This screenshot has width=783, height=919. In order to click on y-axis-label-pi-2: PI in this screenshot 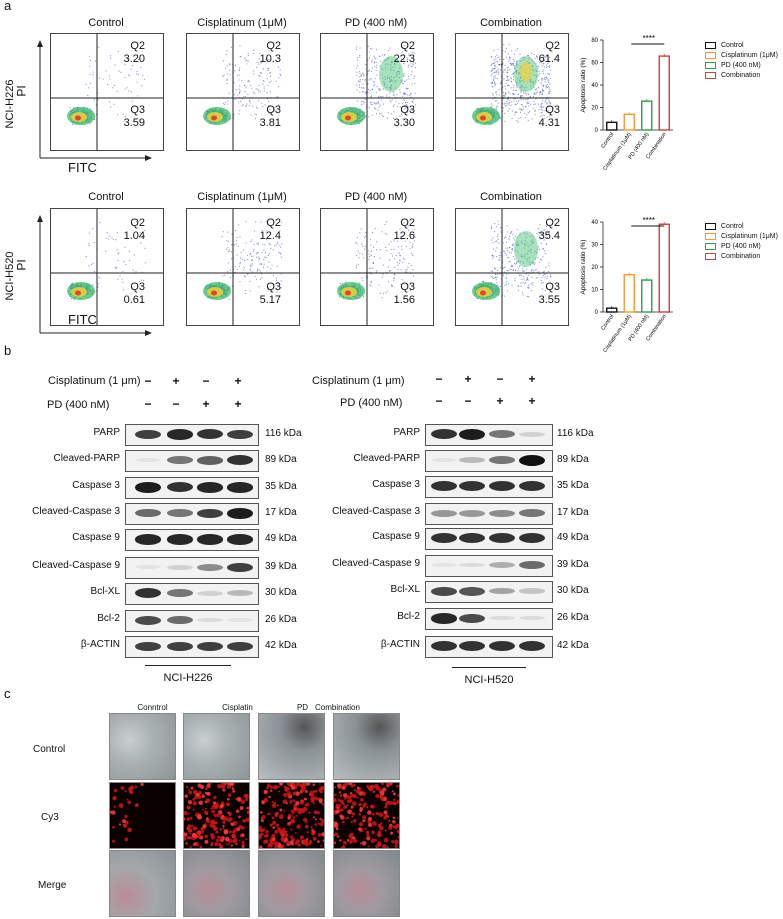, I will do `click(21, 265)`.